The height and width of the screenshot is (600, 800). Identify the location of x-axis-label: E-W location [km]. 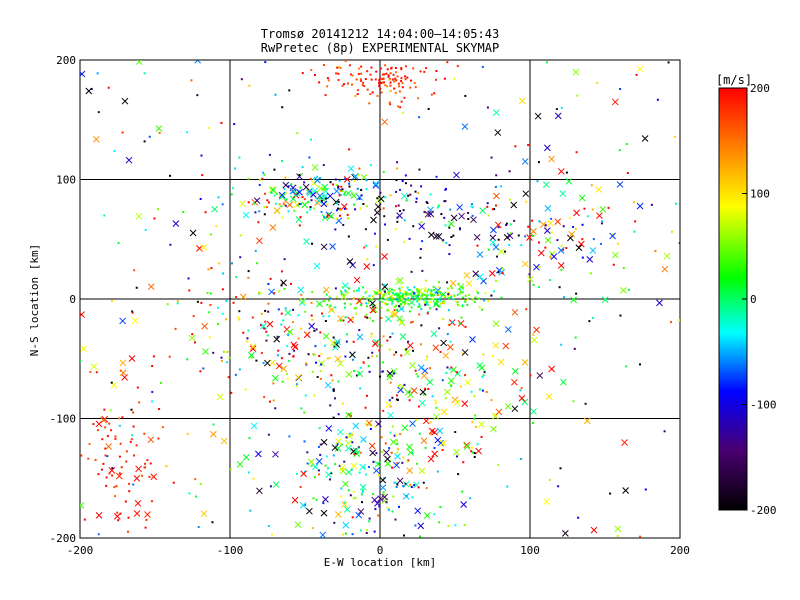
(380, 562).